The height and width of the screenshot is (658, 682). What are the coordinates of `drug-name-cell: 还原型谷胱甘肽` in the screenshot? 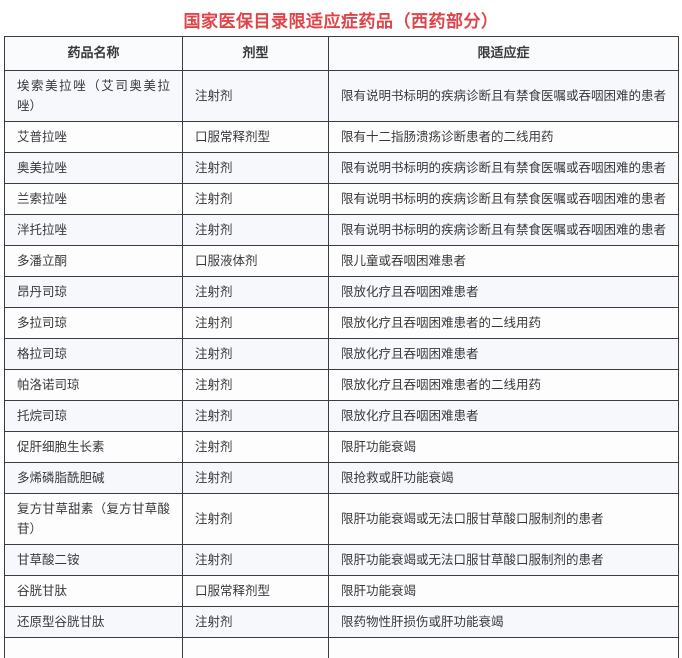 It's located at (93, 622).